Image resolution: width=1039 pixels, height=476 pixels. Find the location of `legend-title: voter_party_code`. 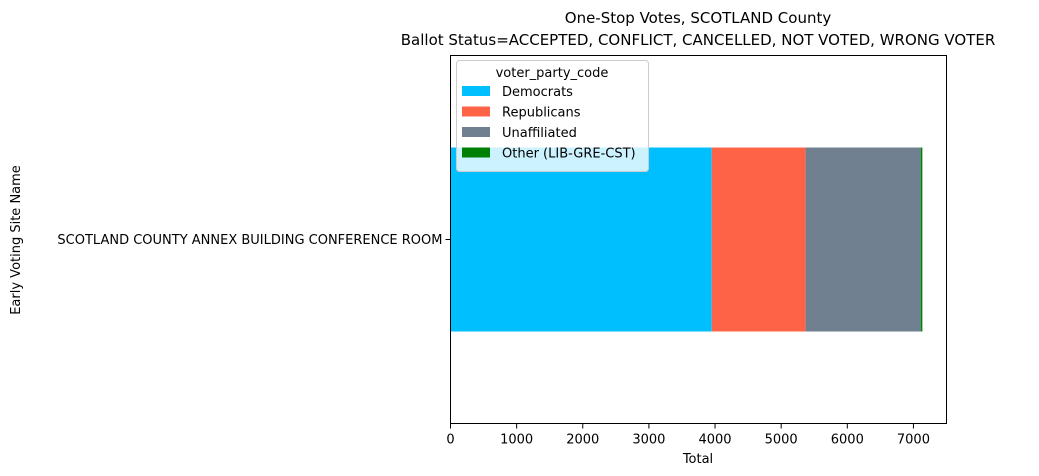

legend-title: voter_party_code is located at coordinates (552, 73).